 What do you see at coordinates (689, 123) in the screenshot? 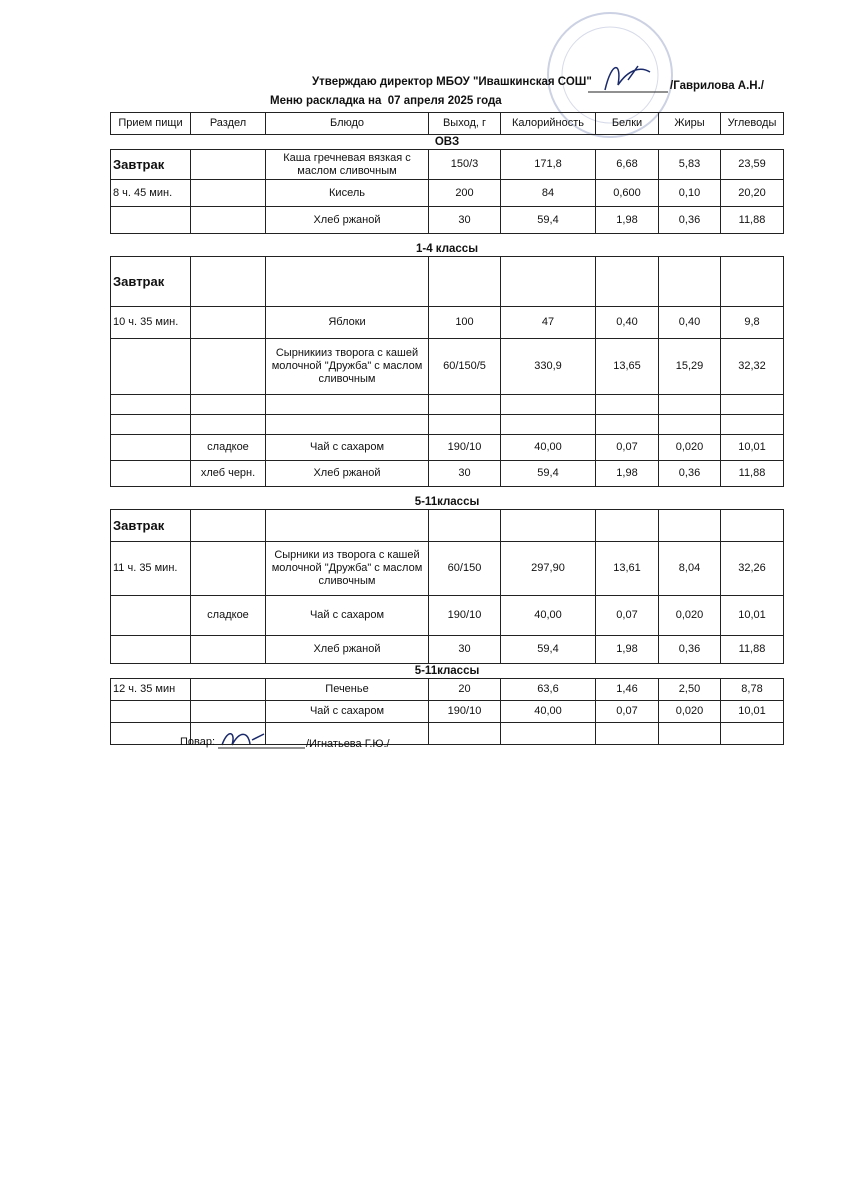
I see `column-header: Жиры` at bounding box center [689, 123].